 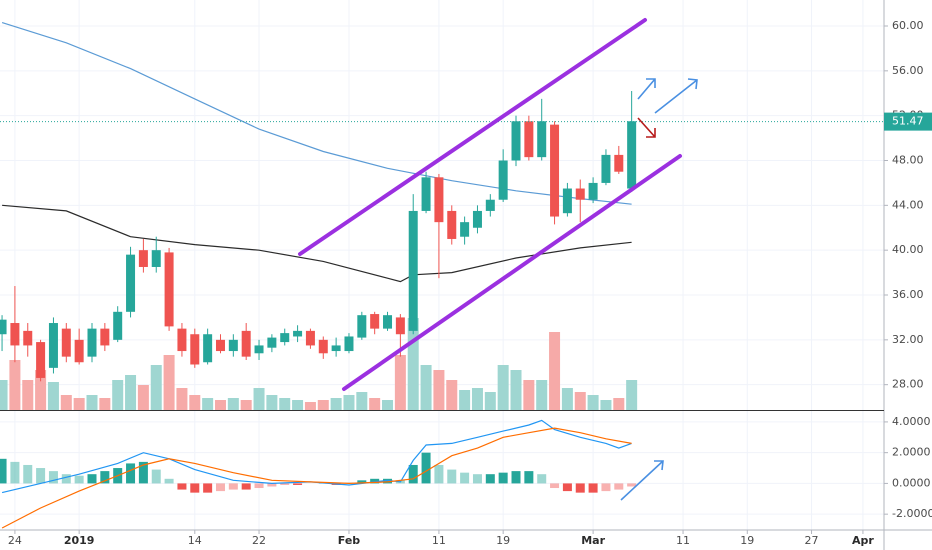 What do you see at coordinates (503, 540) in the screenshot?
I see `x-tick-label: 19` at bounding box center [503, 540].